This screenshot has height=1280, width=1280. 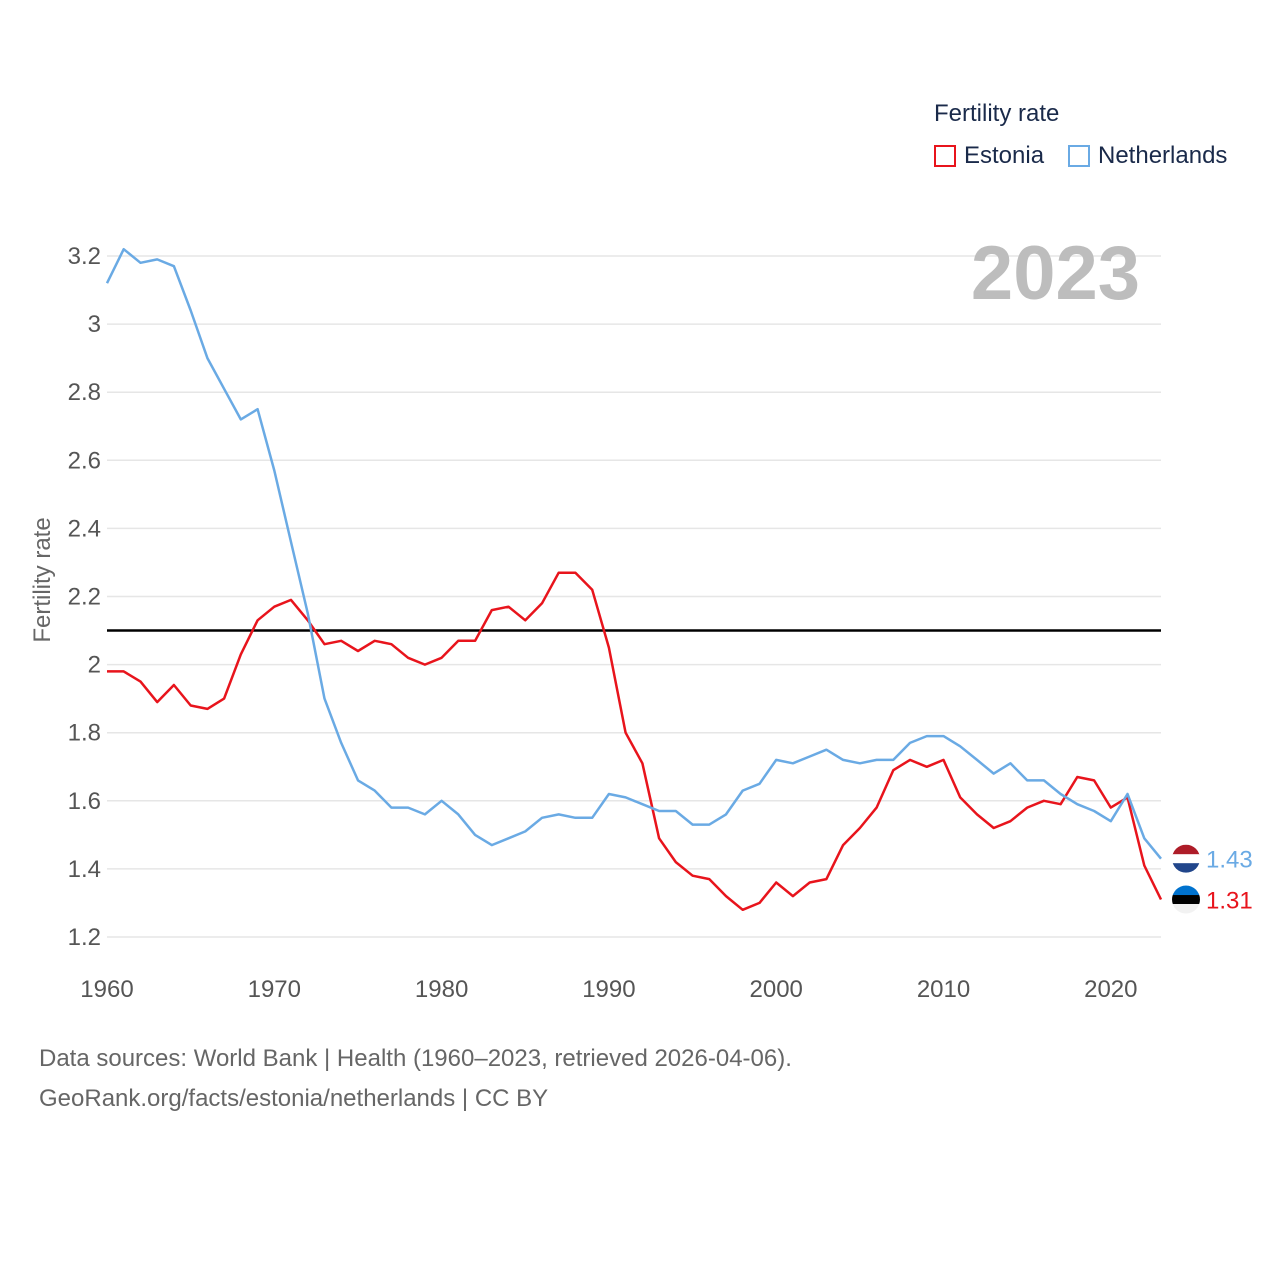 What do you see at coordinates (106, 989) in the screenshot?
I see `x-tick-label: 1960` at bounding box center [106, 989].